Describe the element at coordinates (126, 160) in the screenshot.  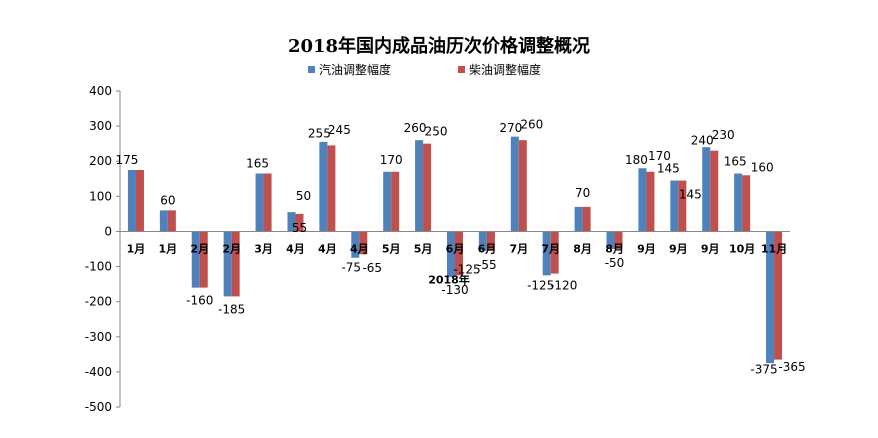
I see `data-label: 175` at that location.